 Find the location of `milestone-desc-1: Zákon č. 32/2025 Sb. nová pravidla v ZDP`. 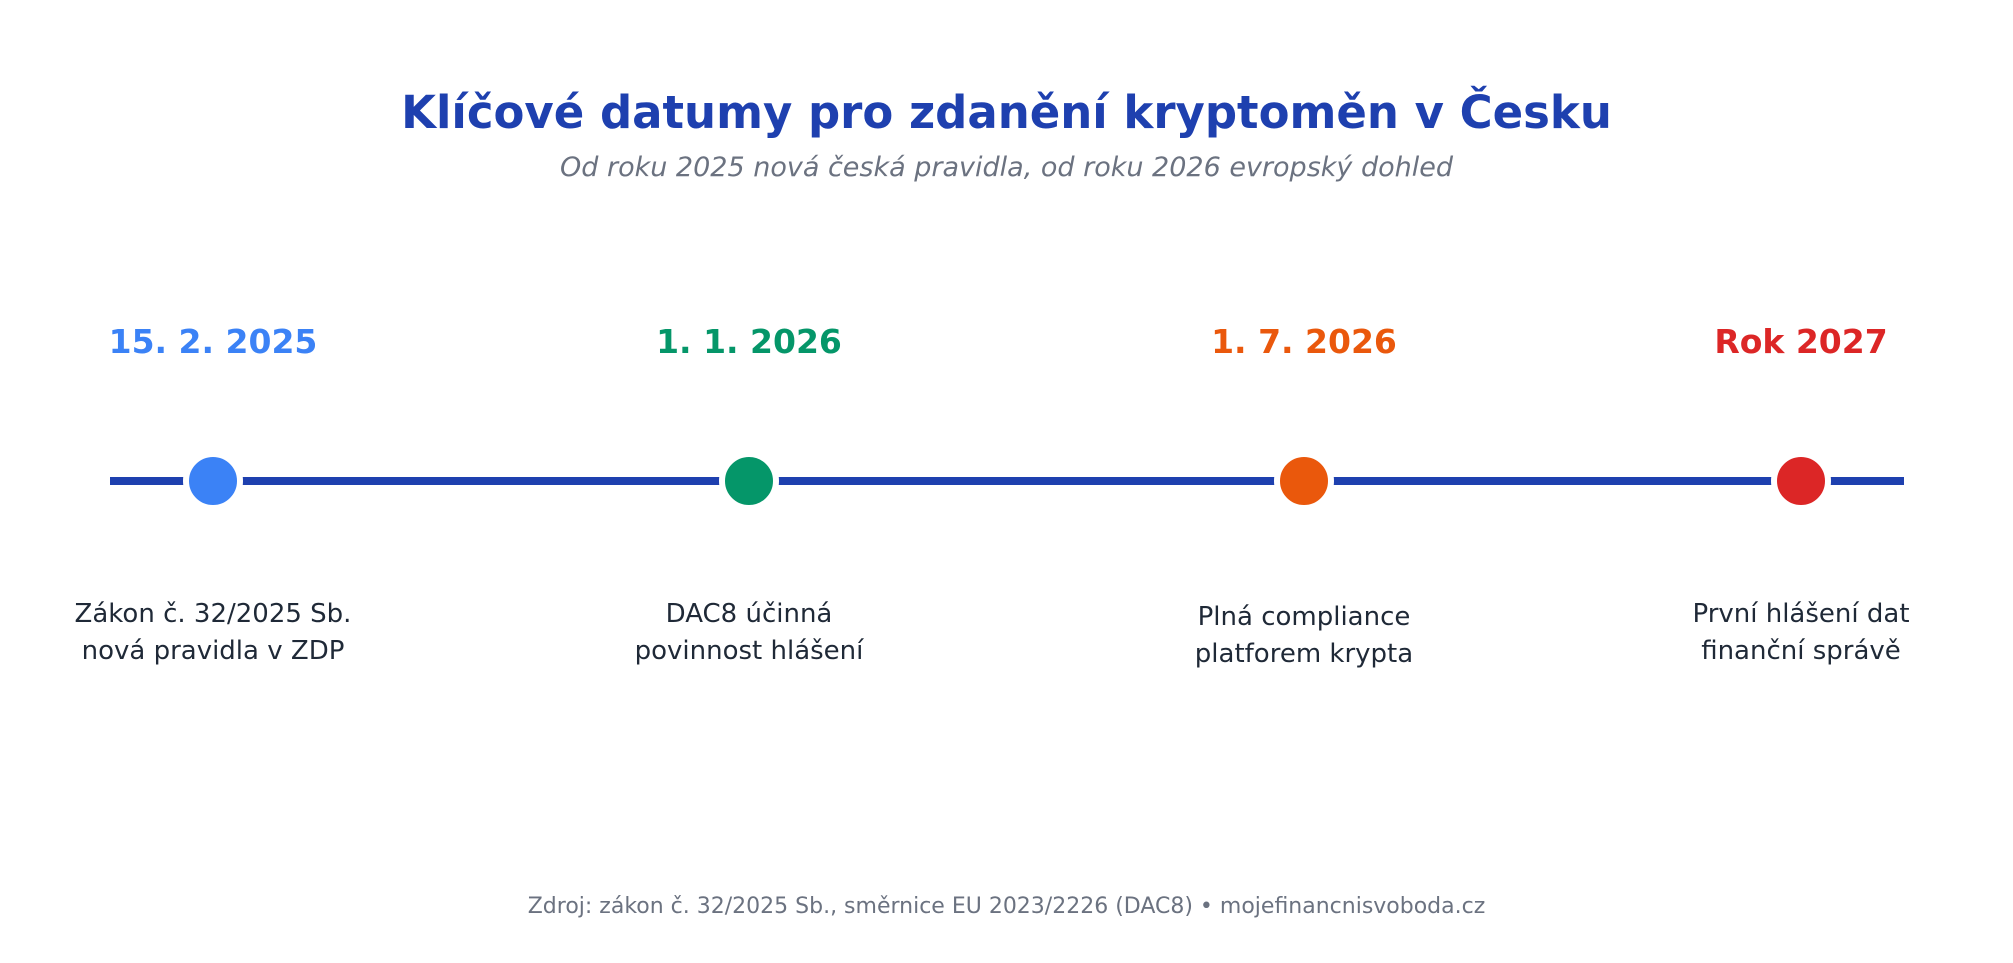

milestone-desc-1: Zákon č. 32/2025 Sb. nová pravidla v ZDP is located at coordinates (213, 633).